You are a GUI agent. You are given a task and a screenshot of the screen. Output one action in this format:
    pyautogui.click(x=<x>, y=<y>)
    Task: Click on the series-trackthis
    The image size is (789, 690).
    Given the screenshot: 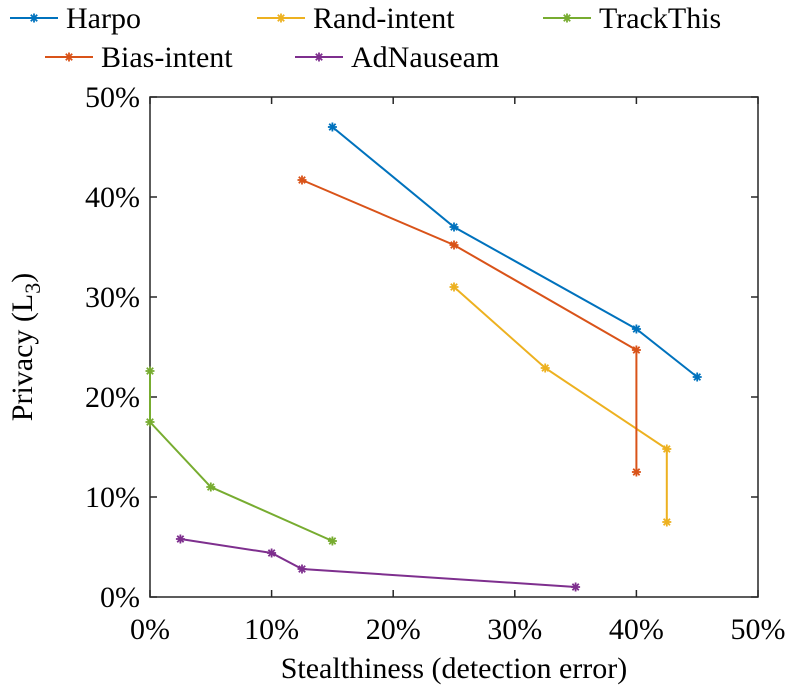 What is the action you would take?
    pyautogui.click(x=241, y=456)
    